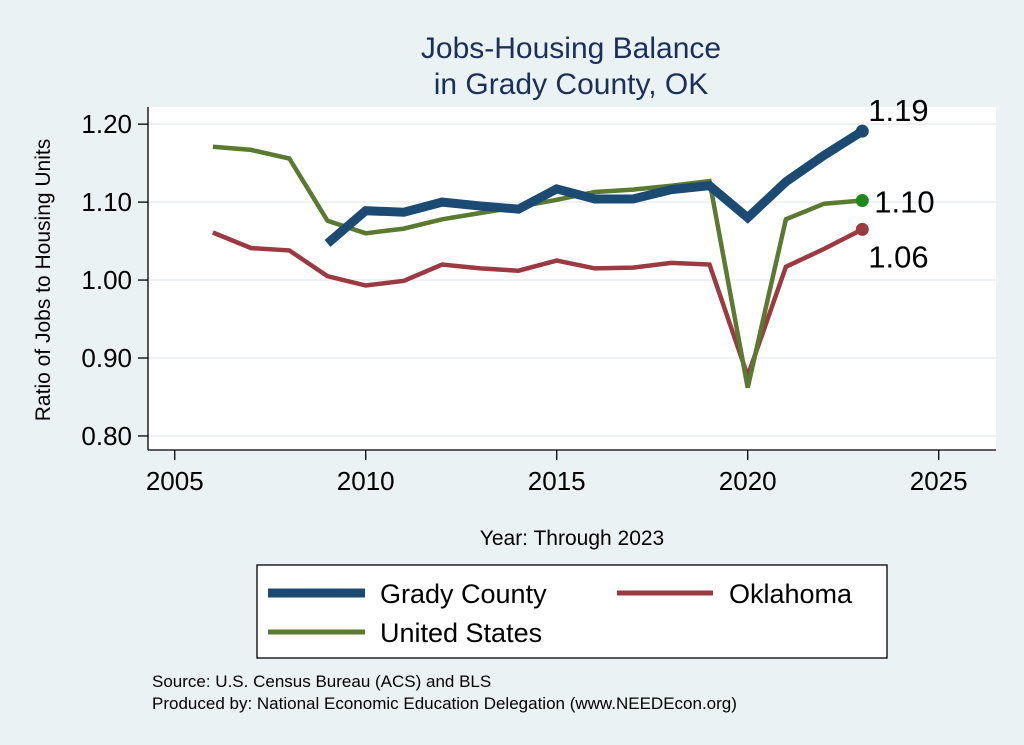 This screenshot has width=1024, height=745. Describe the element at coordinates (175, 481) in the screenshot. I see `x-tick-label: 2005` at that location.